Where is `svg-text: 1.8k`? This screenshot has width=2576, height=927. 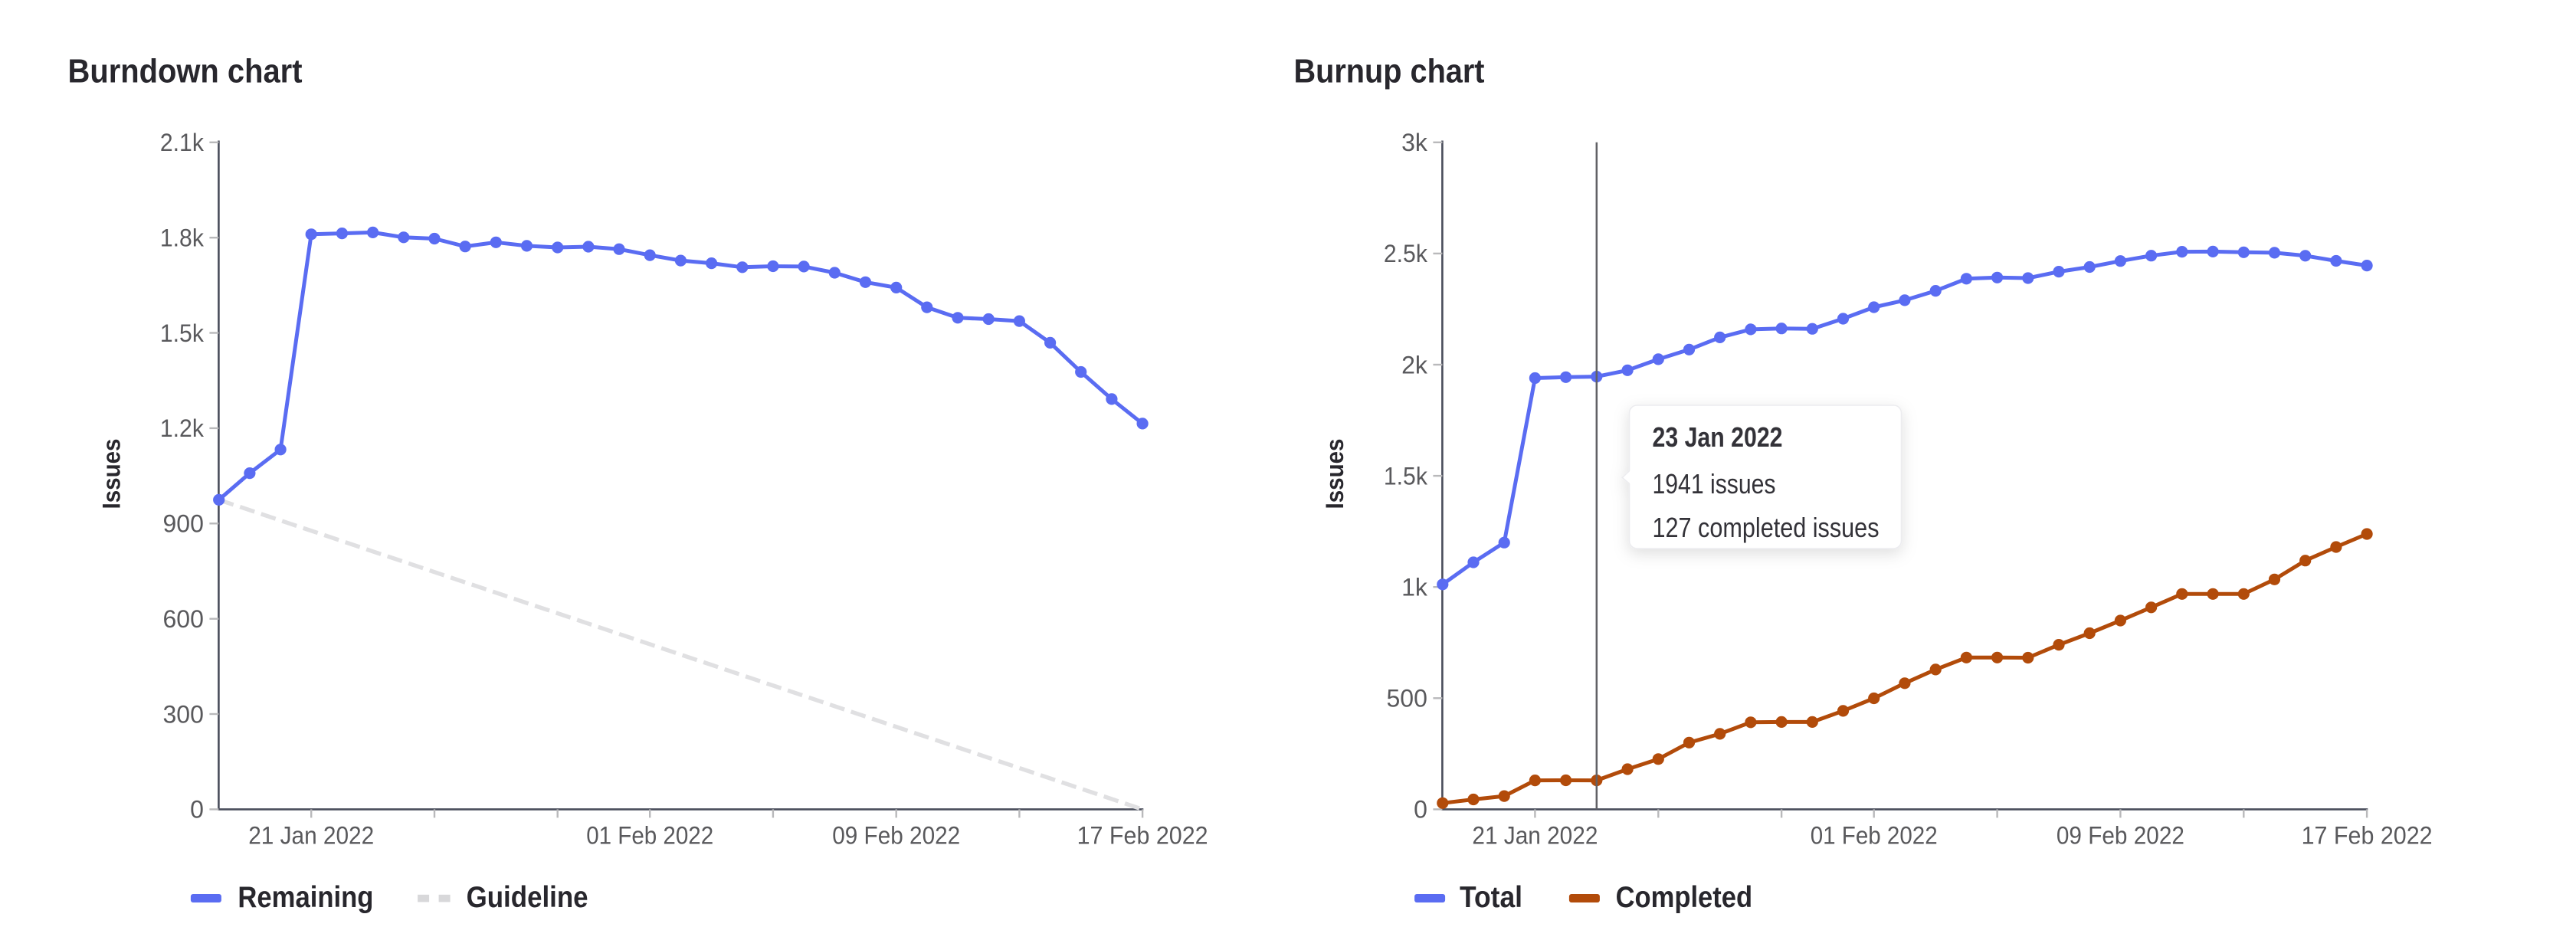 svg-text: 1.8k is located at coordinates (183, 238).